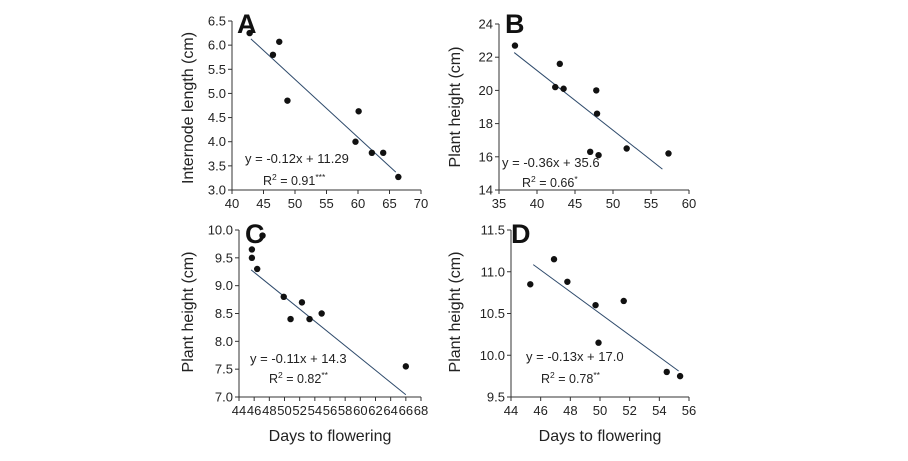 This screenshot has width=908, height=461. Describe the element at coordinates (224, 313) in the screenshot. I see `y-tick-label: 8.5` at that location.